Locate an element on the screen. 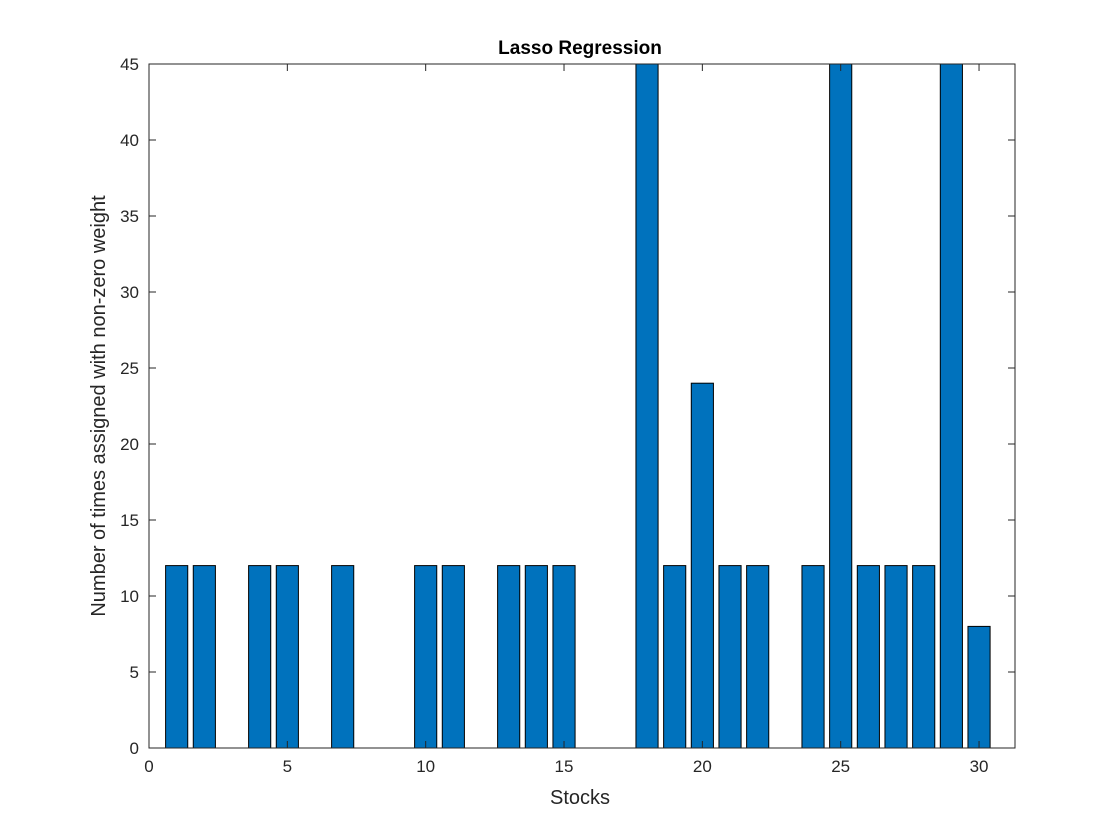  y-tick-label: 10 is located at coordinates (129, 596).